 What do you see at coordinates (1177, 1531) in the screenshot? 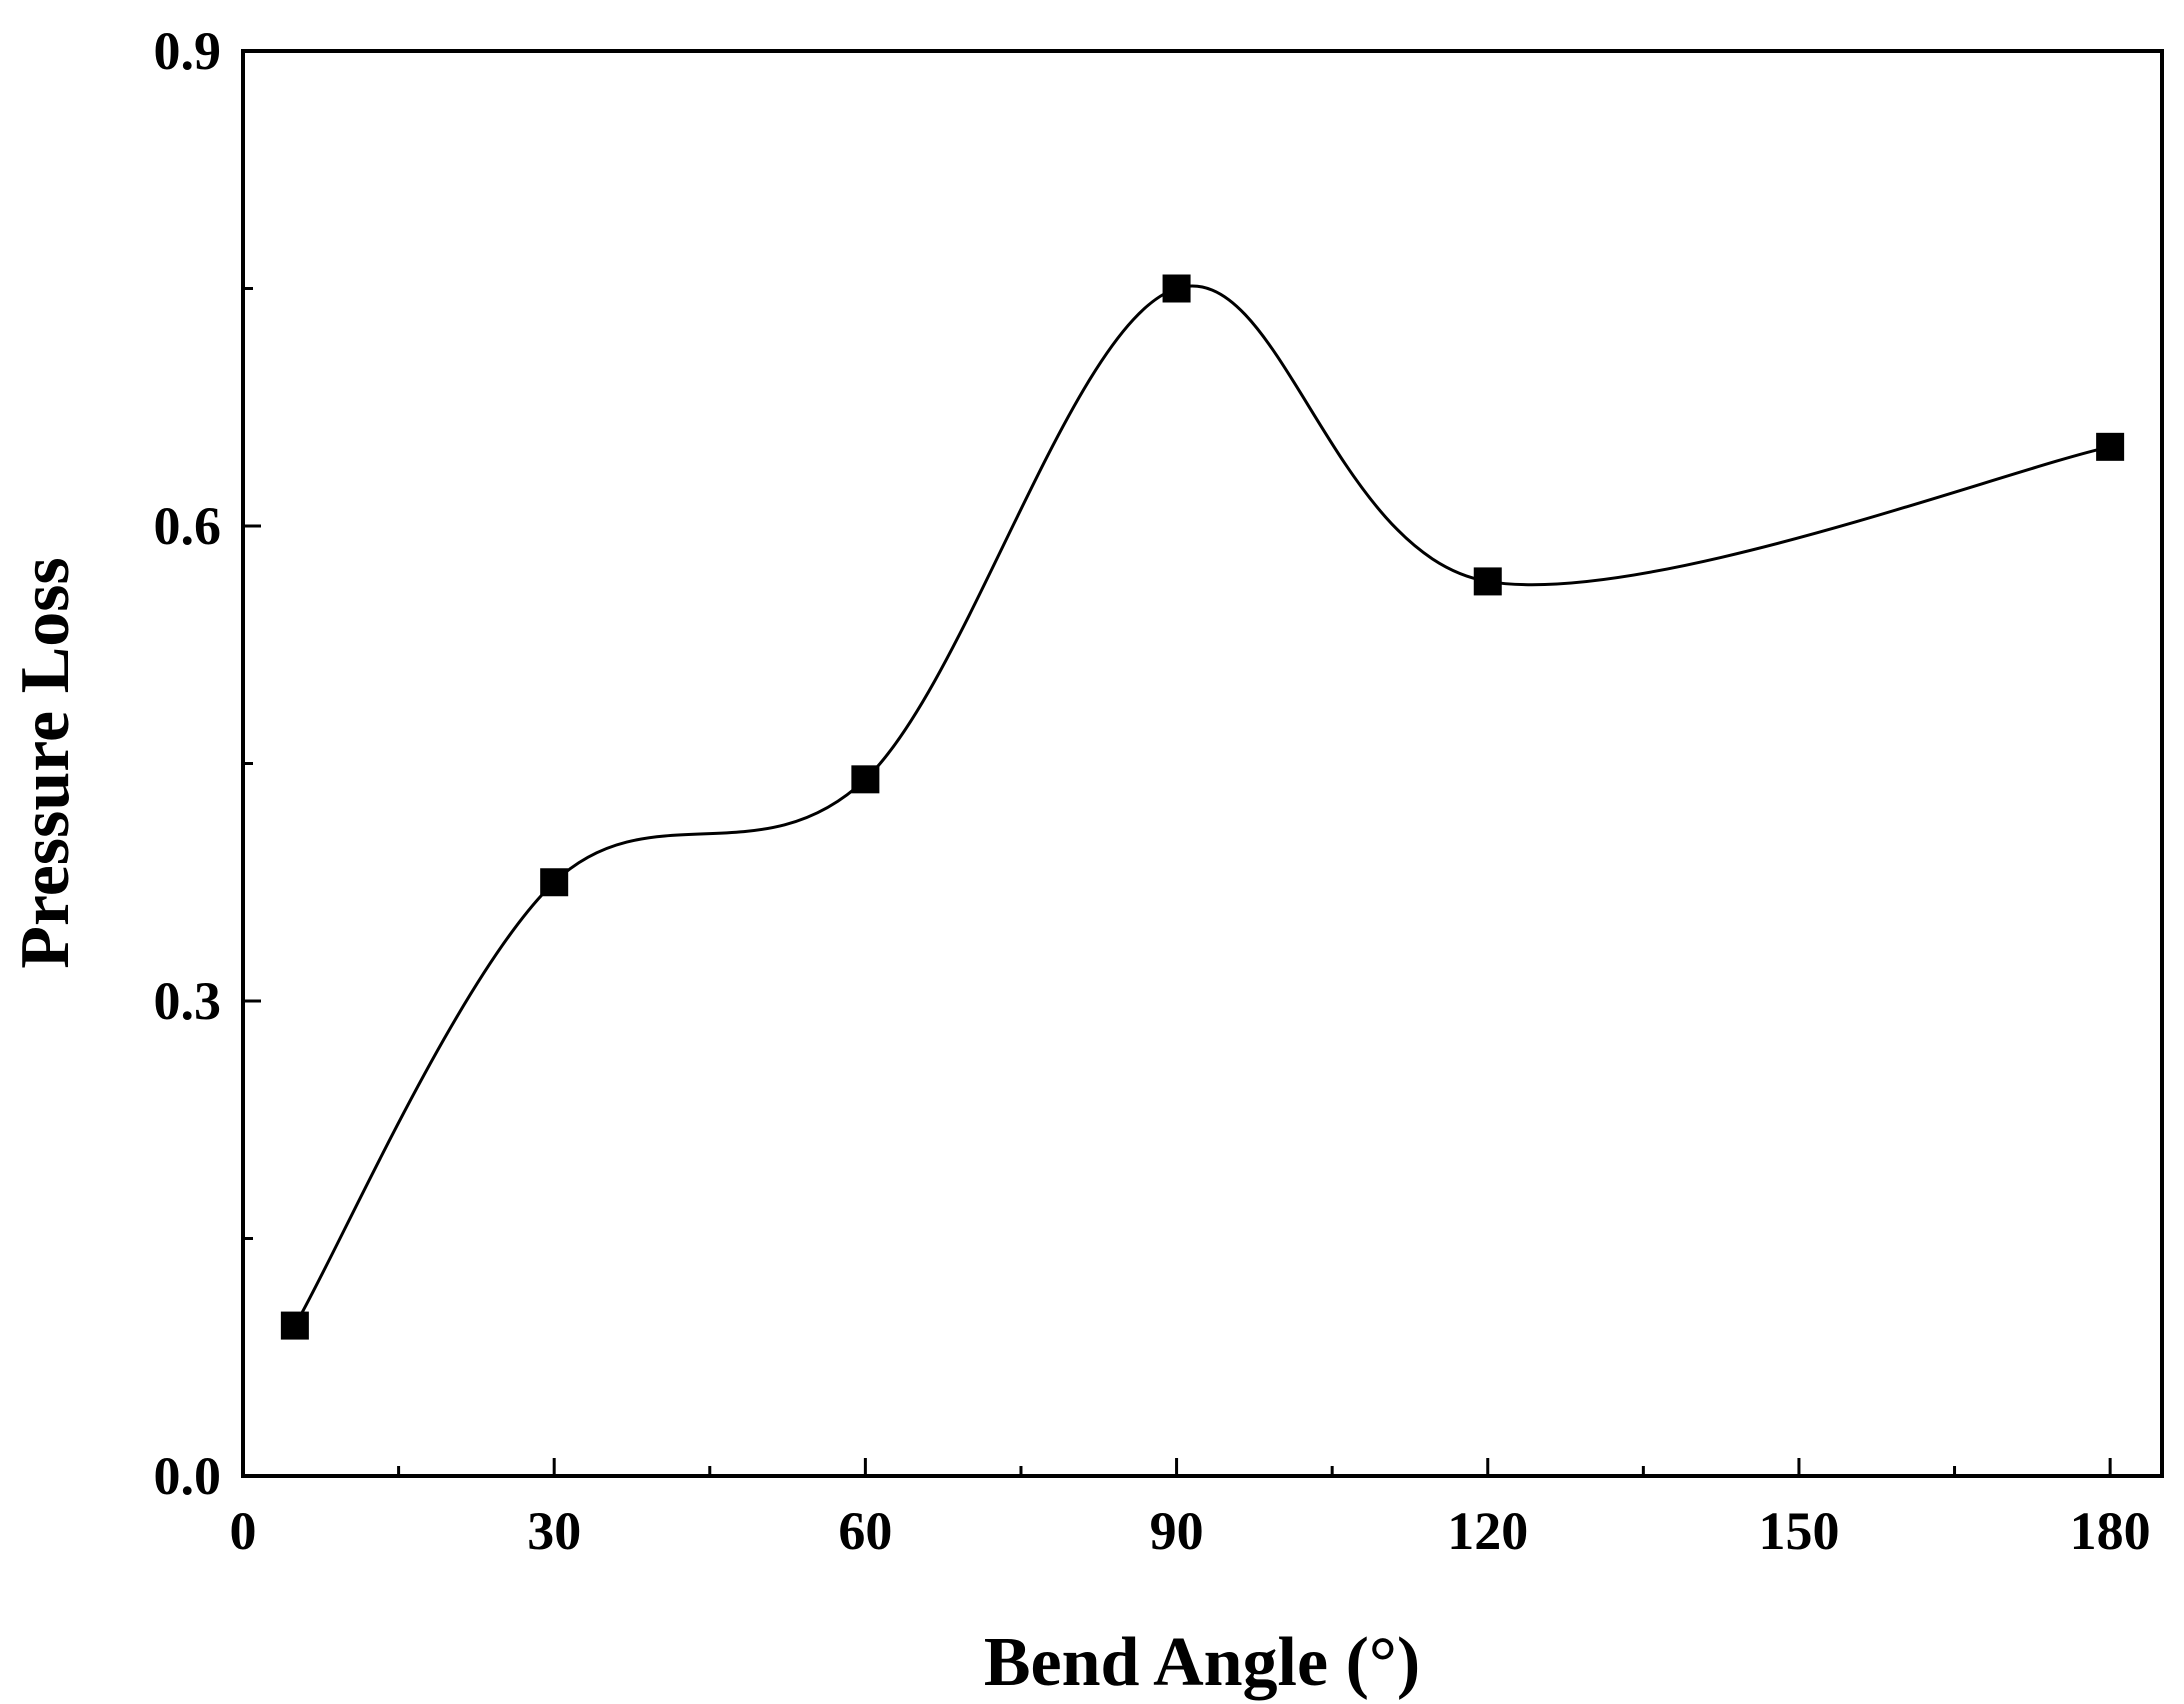
I see `x-tick-label: 90` at bounding box center [1177, 1531].